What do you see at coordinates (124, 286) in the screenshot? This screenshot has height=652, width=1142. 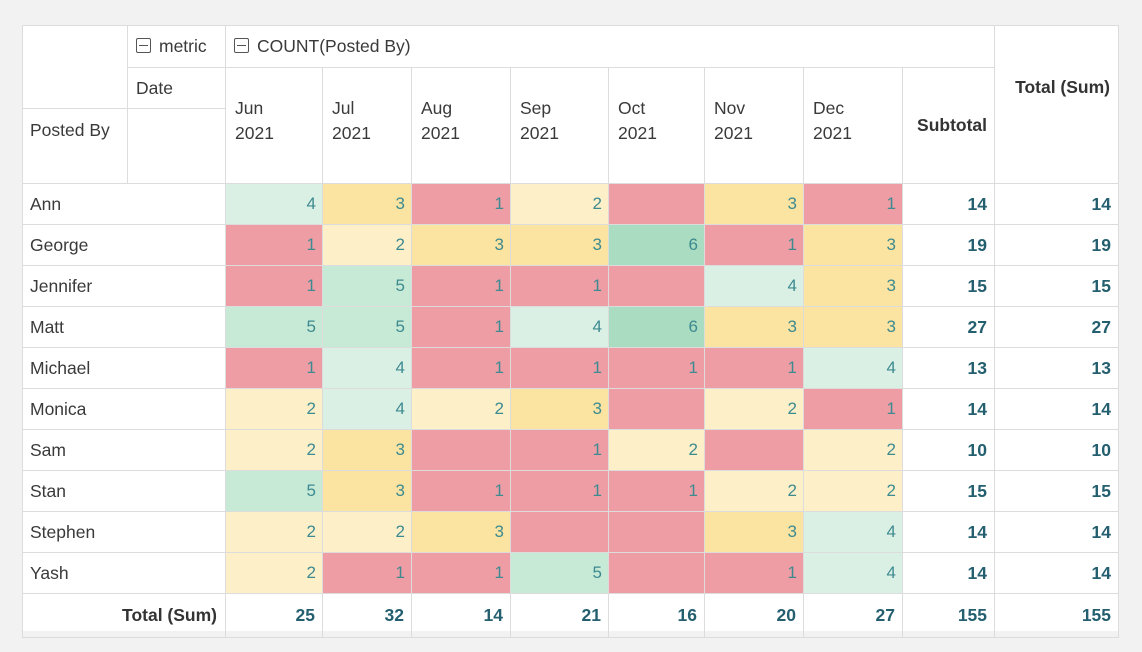 I see `row-header-name: Jennifer` at bounding box center [124, 286].